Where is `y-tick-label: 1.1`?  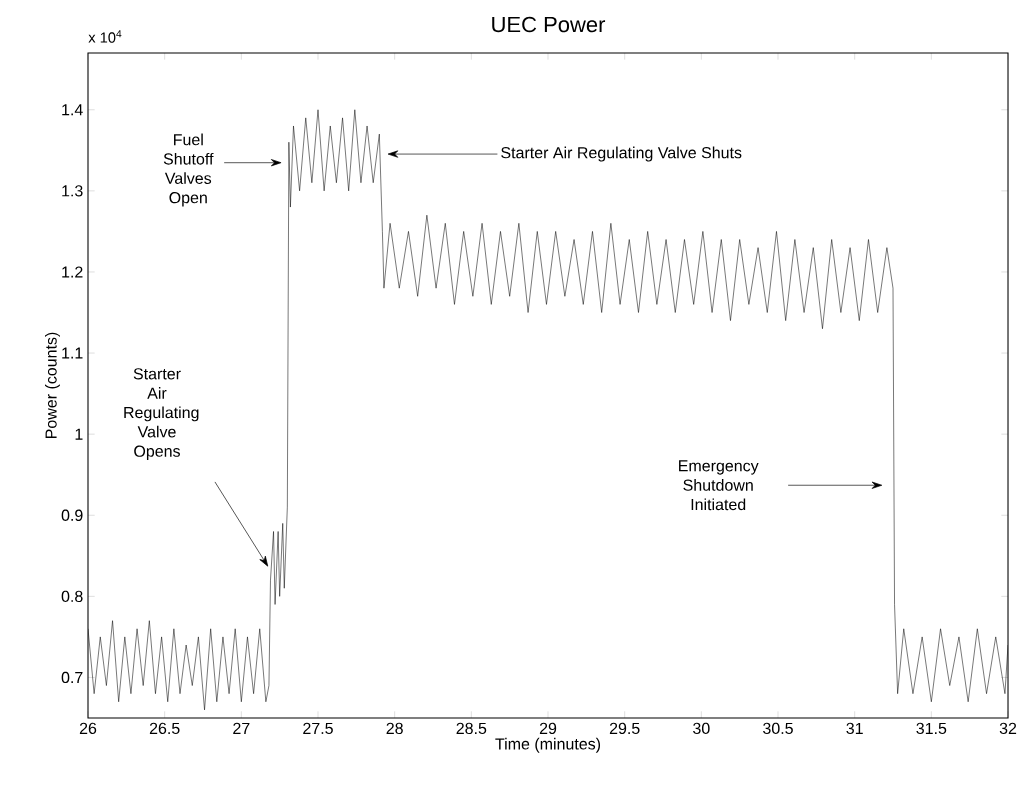
y-tick-label: 1.1 is located at coordinates (72, 353).